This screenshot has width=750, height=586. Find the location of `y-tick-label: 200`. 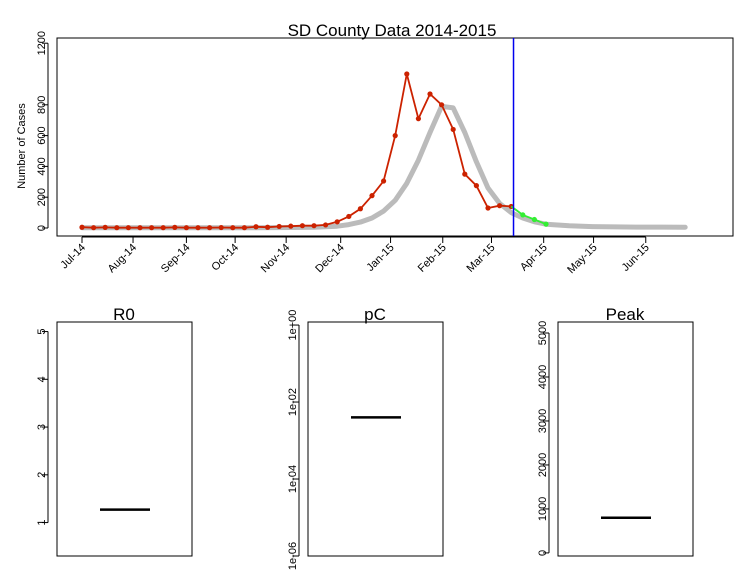

y-tick-label: 200 is located at coordinates (42, 197).